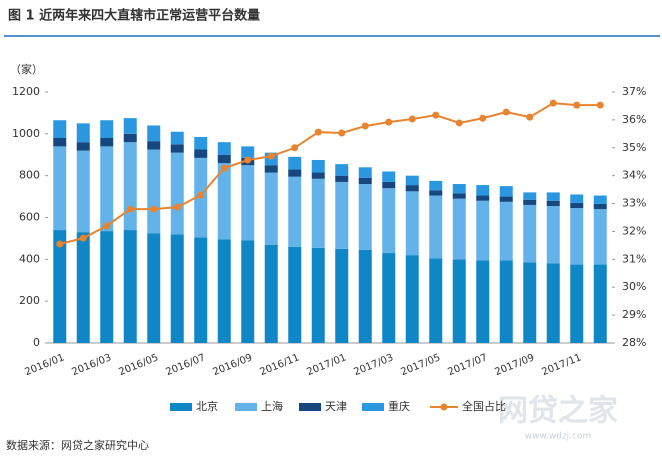 The image size is (662, 462). What do you see at coordinates (36, 342) in the screenshot?
I see `y-tick-label: 0` at bounding box center [36, 342].